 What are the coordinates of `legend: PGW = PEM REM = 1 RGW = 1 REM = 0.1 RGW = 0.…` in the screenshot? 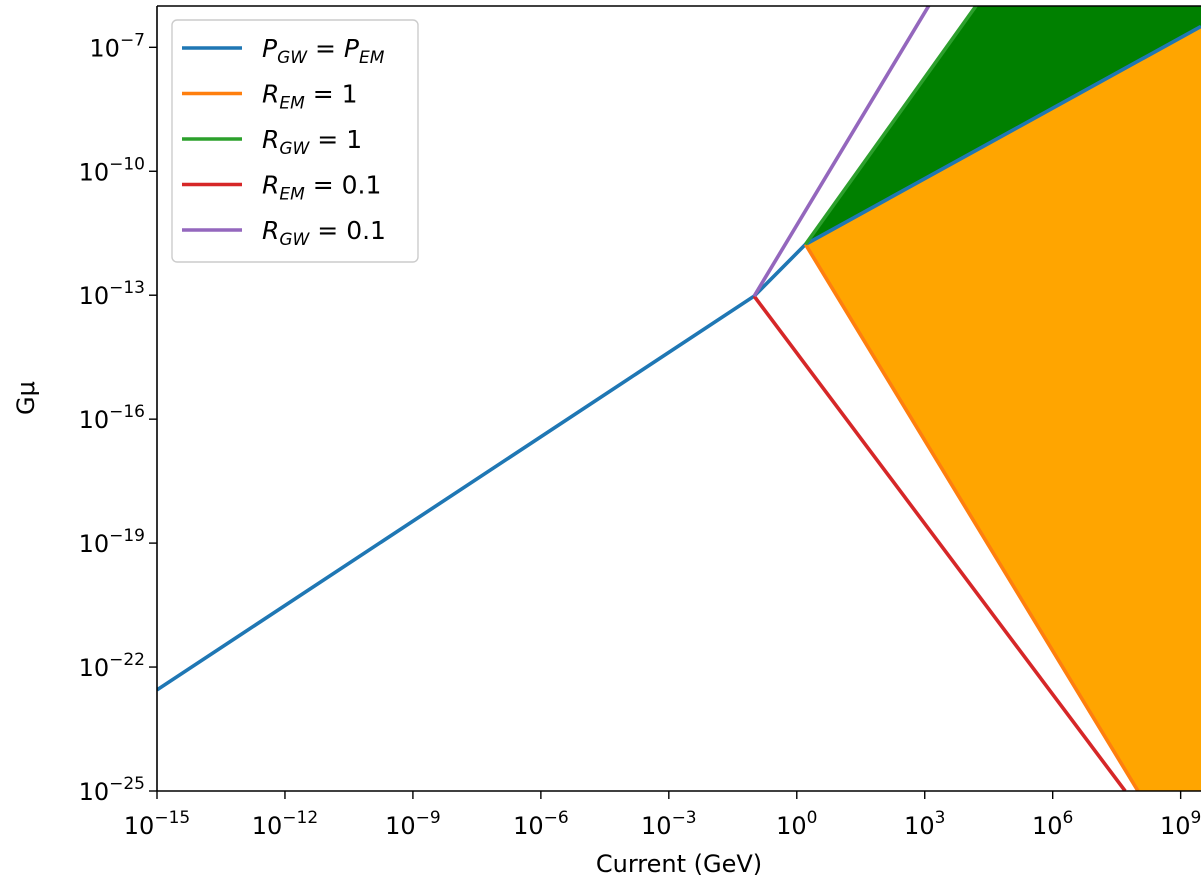 It's located at (295, 141).